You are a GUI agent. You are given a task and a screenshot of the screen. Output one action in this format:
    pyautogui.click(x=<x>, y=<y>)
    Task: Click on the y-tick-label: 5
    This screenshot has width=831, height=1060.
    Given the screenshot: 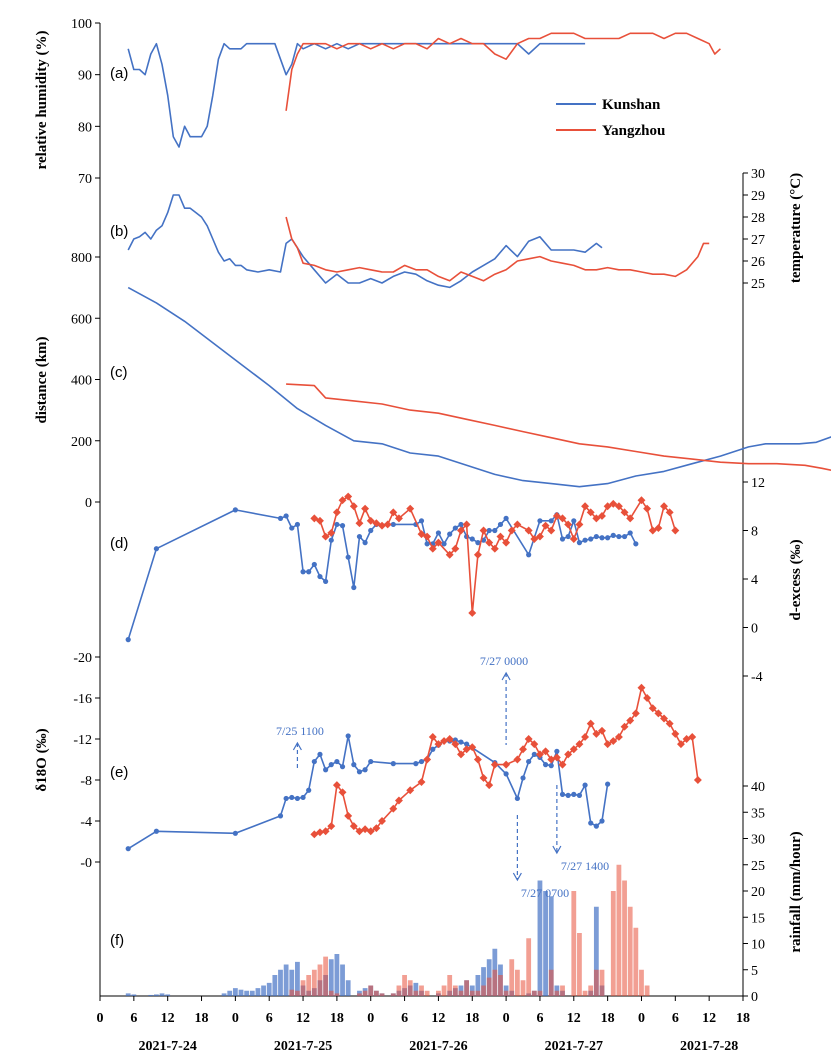 What is the action you would take?
    pyautogui.click(x=754, y=971)
    